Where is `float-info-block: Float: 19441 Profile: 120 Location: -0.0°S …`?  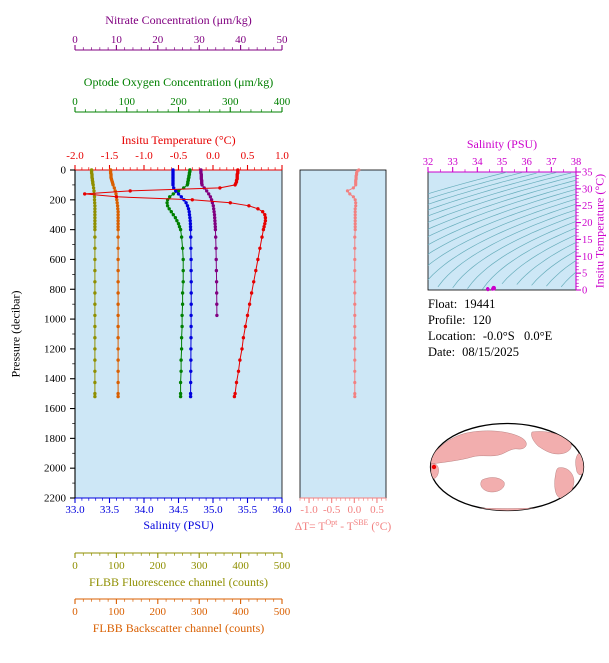
float-info-block: Float: 19441 Profile: 120 Location: -0.0°S … is located at coordinates (490, 328).